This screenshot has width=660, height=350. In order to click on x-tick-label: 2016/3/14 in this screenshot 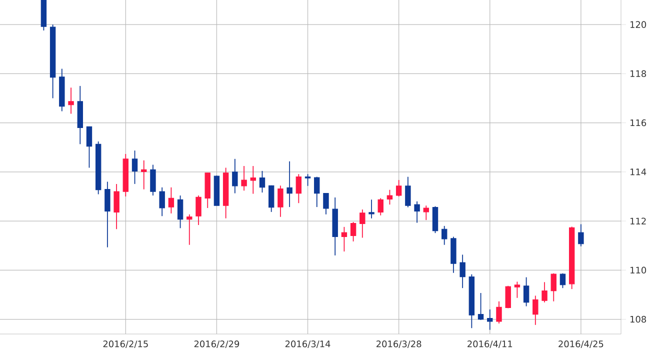, I will do `click(307, 344)`.